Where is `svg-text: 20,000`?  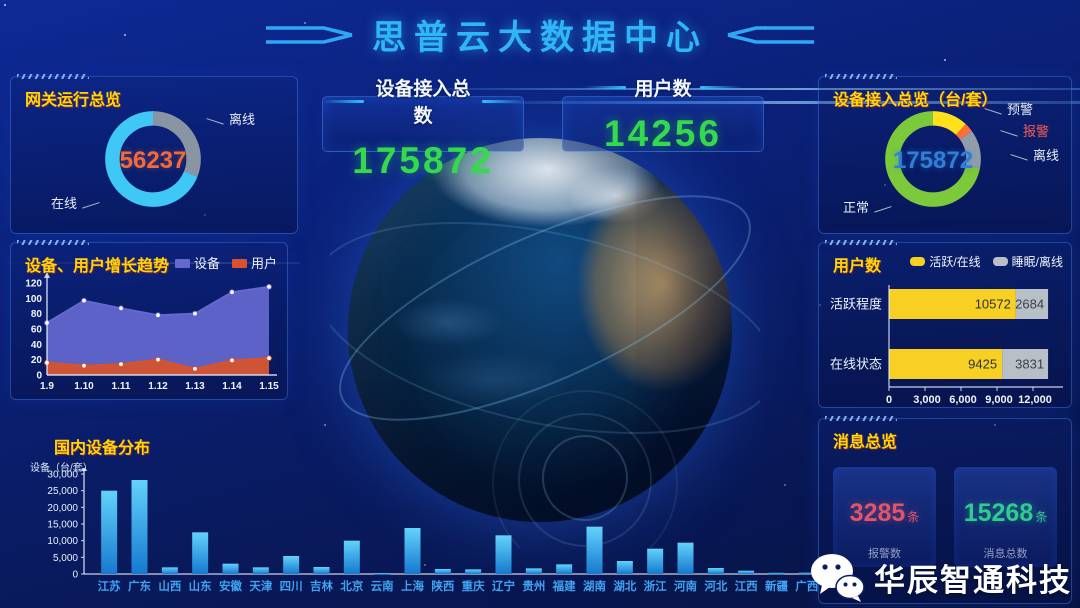 svg-text: 20,000 is located at coordinates (62, 508).